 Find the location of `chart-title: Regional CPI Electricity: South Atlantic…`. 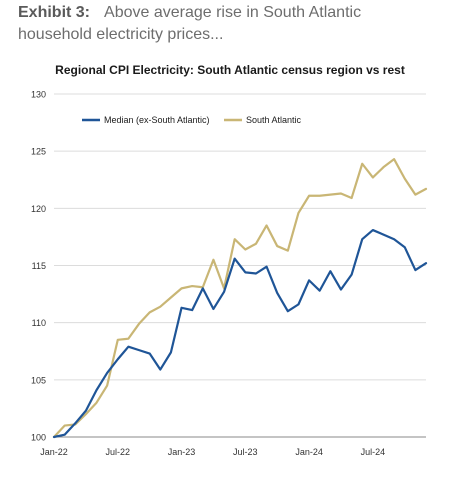

chart-title: Regional CPI Electricity: South Atlantic… is located at coordinates (230, 70).